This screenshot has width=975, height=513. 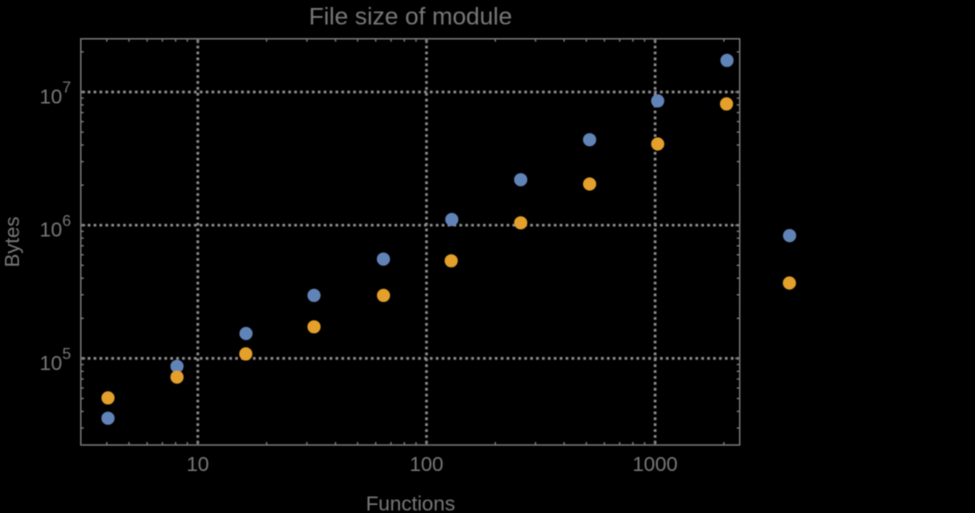 I want to click on svg-text: Functions, so click(x=410, y=502).